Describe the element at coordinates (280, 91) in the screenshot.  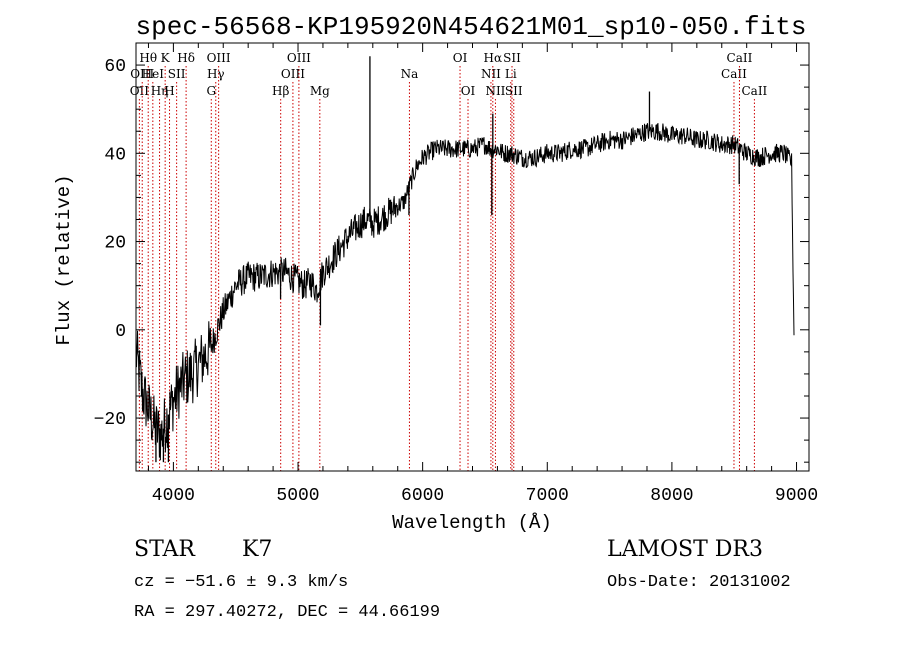
I see `line-marker-label: Hβ` at that location.